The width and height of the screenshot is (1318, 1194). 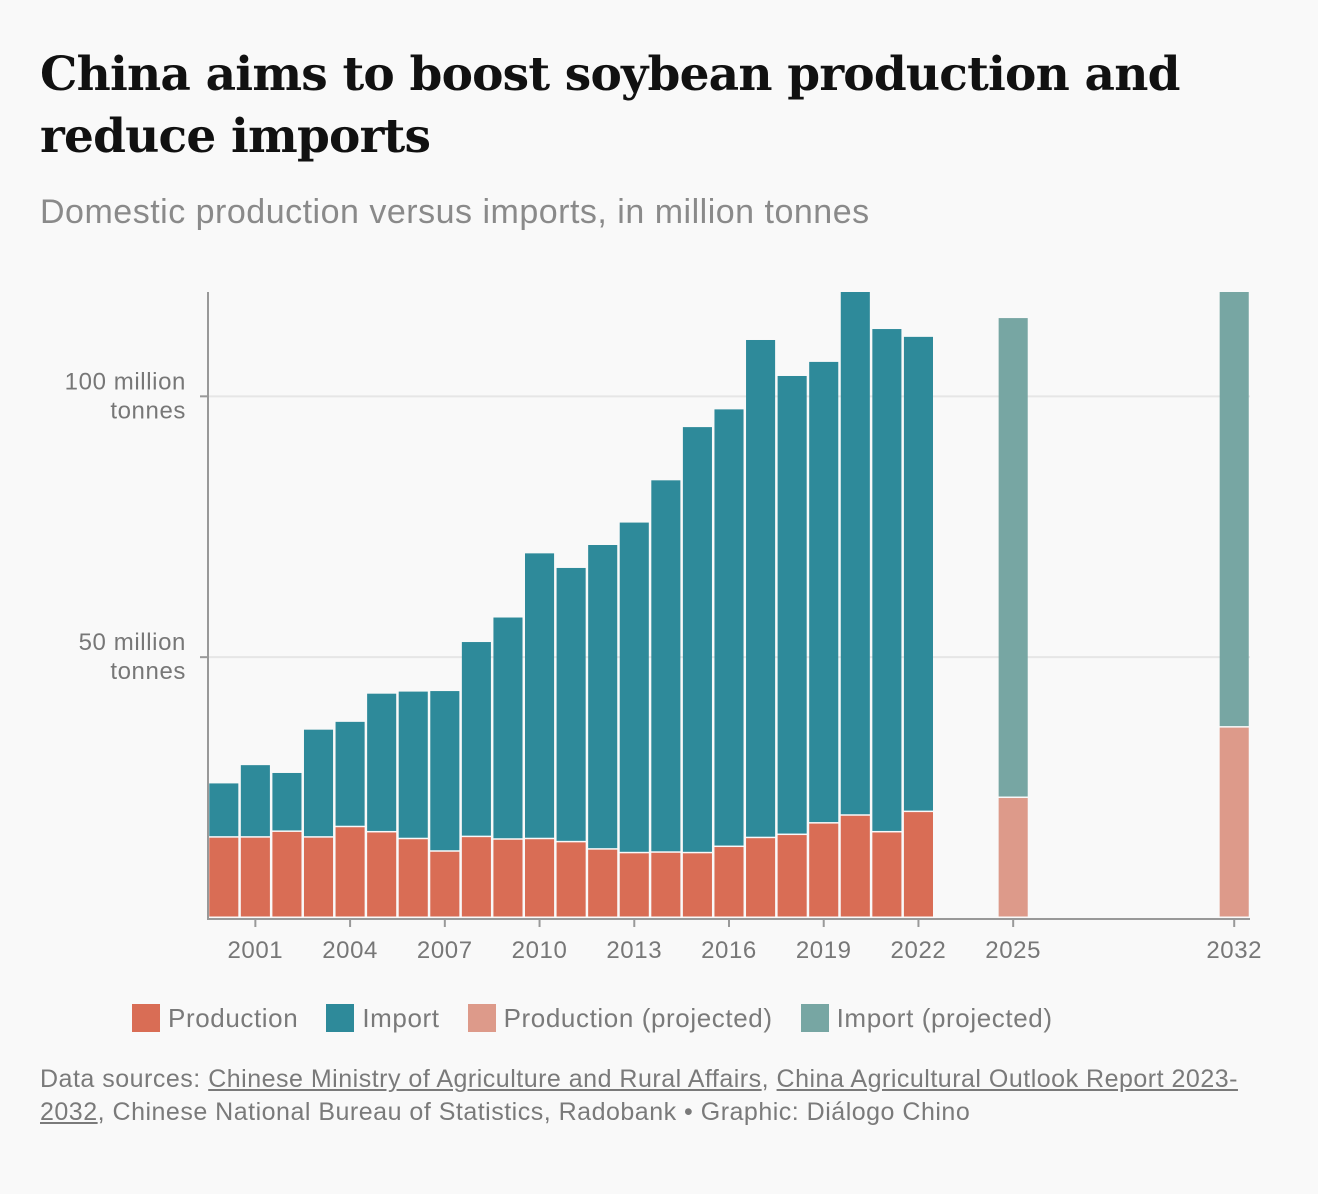 What do you see at coordinates (666, 884) in the screenshot?
I see `bar-production-2014: Production 2014: 12.5` at bounding box center [666, 884].